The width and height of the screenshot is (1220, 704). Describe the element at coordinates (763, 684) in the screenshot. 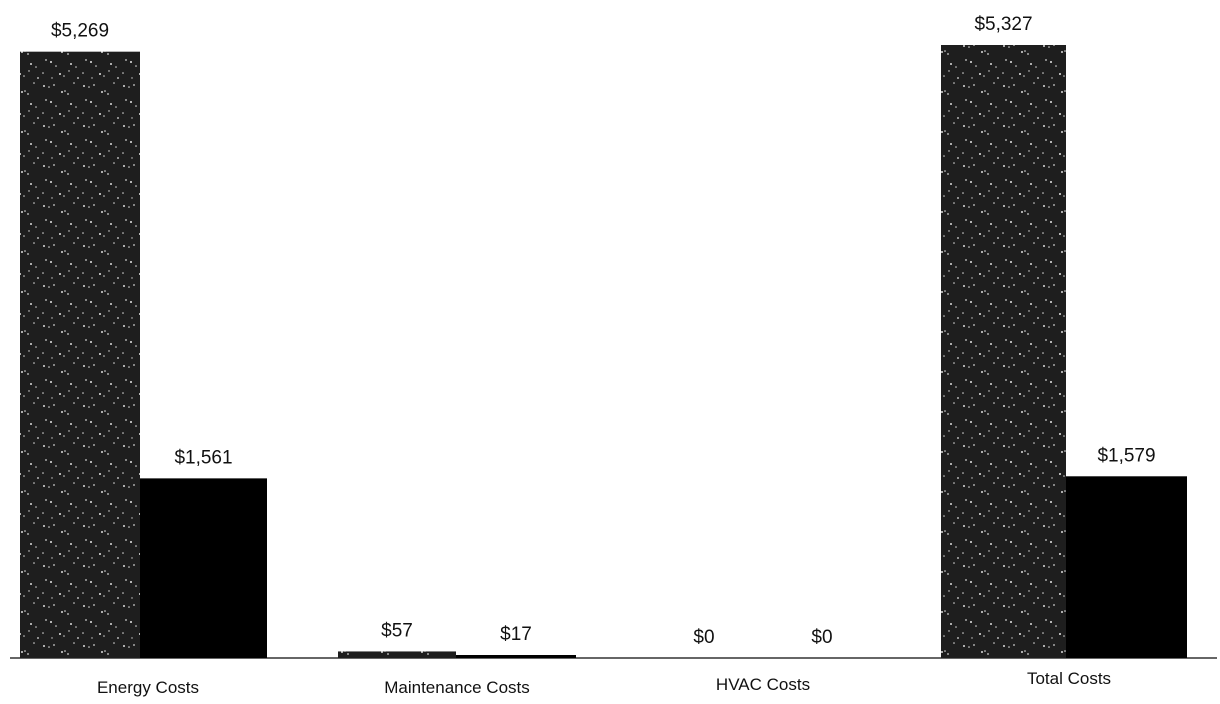

I see `category-label-hvac: HVAC Costs` at that location.